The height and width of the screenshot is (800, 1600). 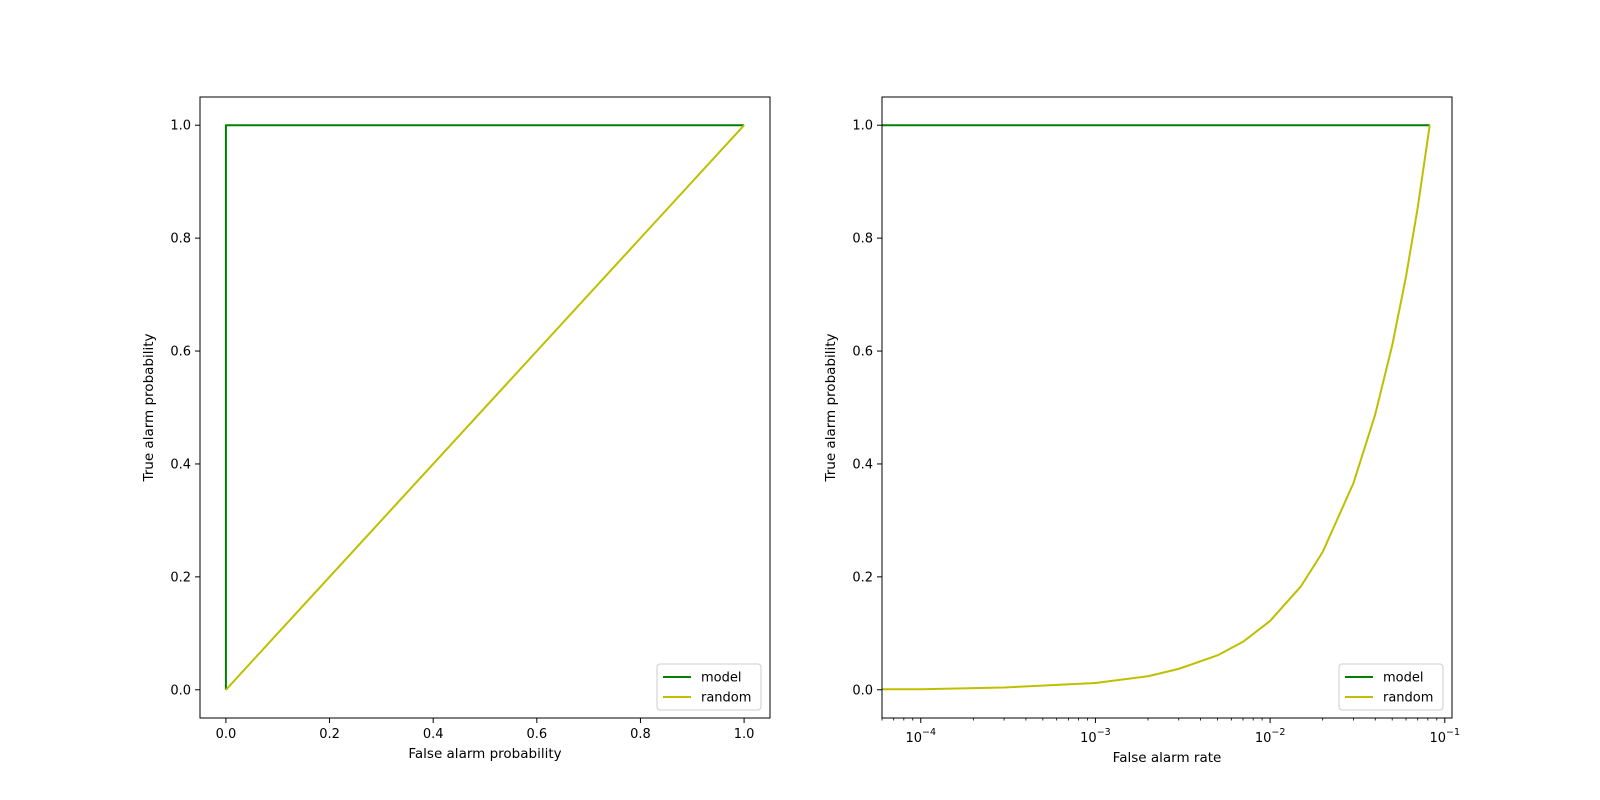 What do you see at coordinates (744, 734) in the screenshot?
I see `x-tick-label: 1.0` at bounding box center [744, 734].